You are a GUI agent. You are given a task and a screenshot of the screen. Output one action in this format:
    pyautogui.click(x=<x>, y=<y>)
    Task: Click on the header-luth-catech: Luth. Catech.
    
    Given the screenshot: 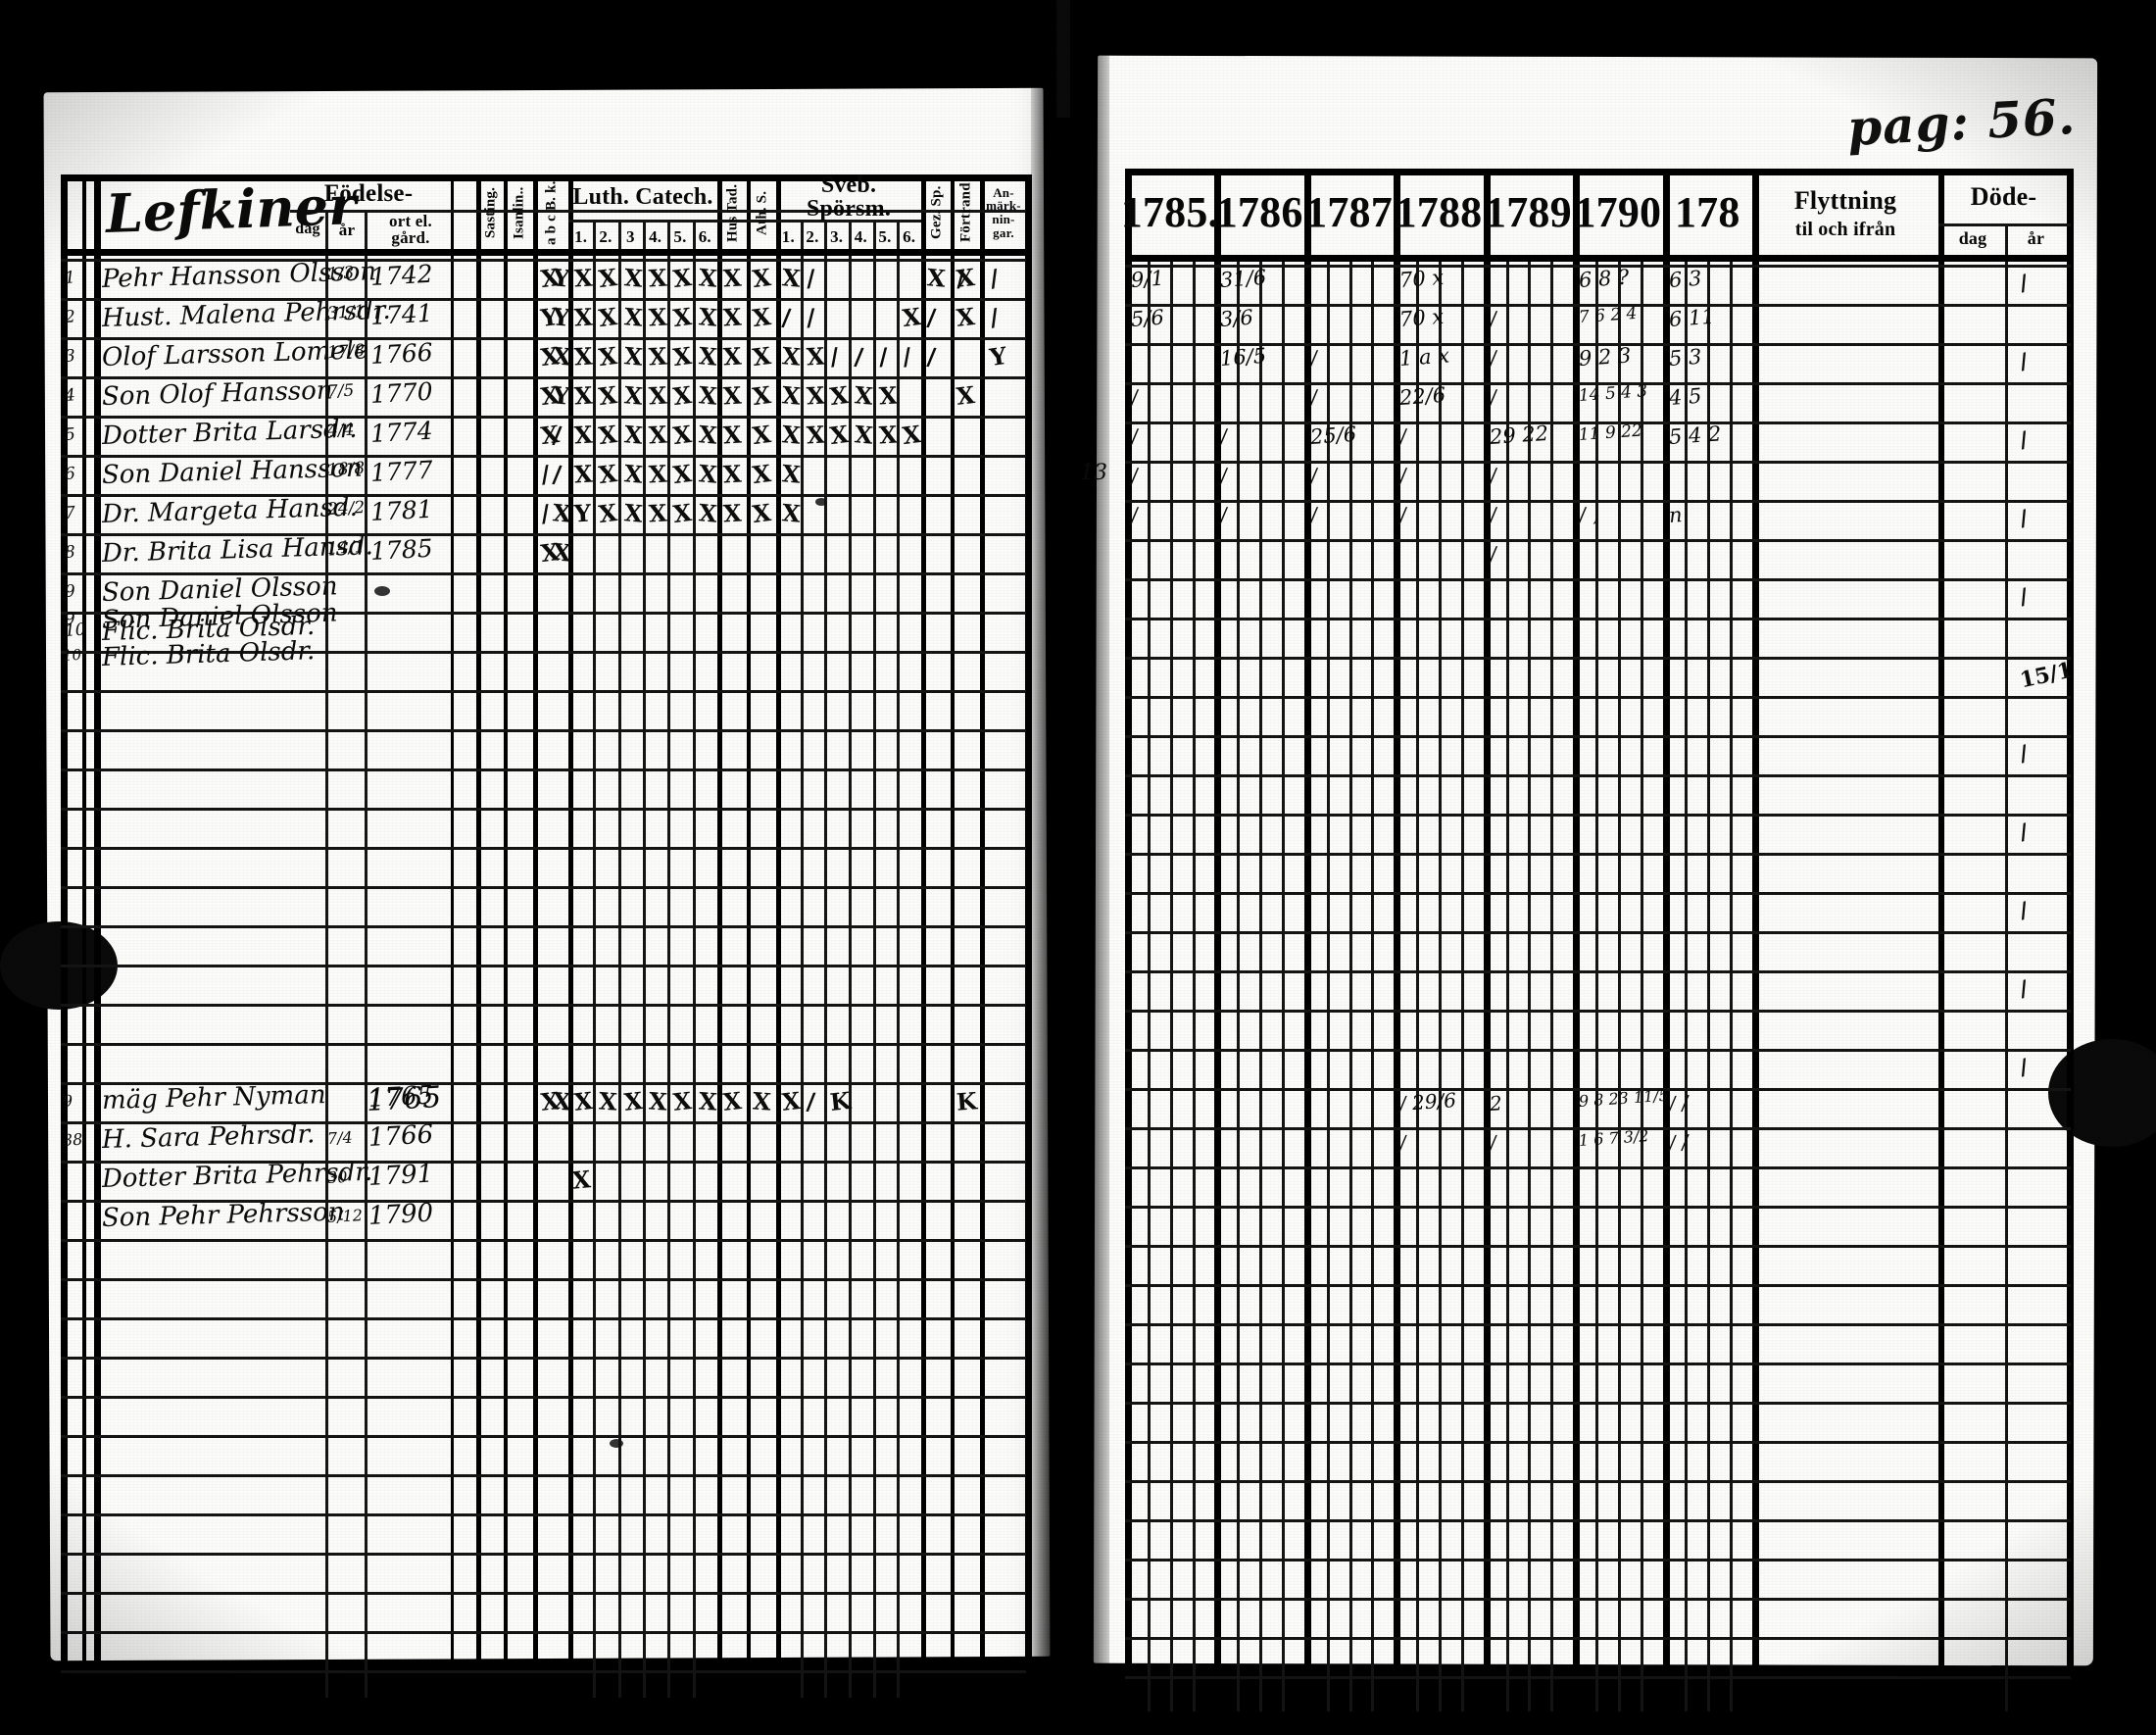 What is the action you would take?
    pyautogui.click(x=642, y=197)
    